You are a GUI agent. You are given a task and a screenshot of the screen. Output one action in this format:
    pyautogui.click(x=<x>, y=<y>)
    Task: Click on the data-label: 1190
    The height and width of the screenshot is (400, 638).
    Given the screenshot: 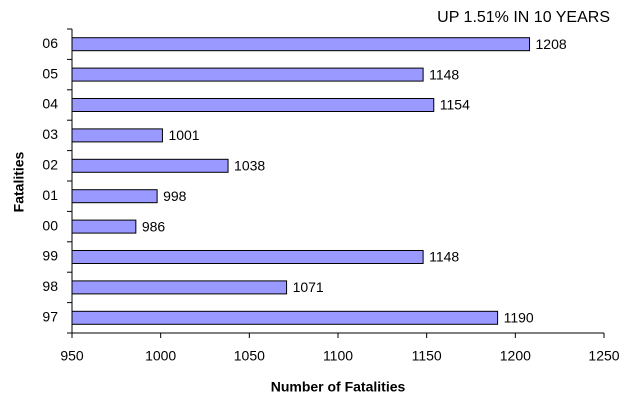 What is the action you would take?
    pyautogui.click(x=519, y=318)
    